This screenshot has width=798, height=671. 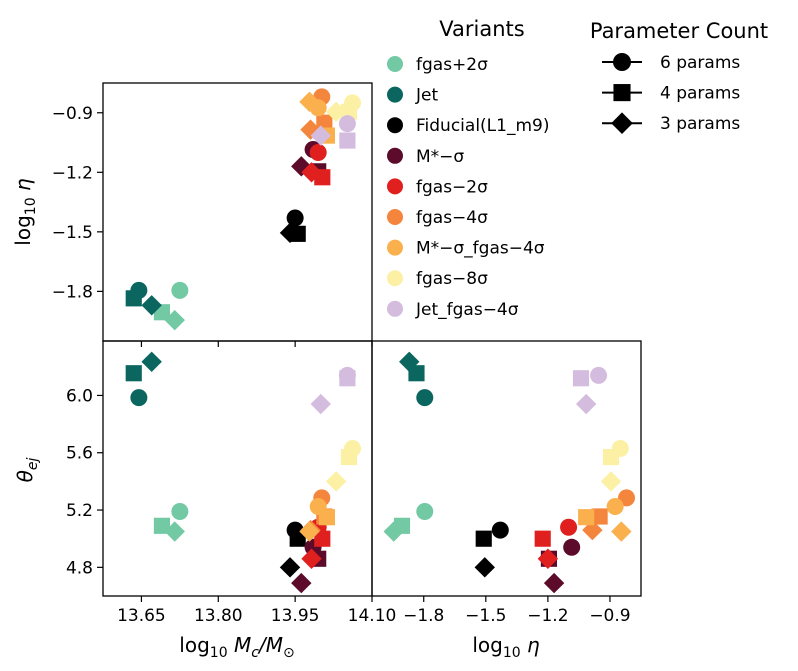 What do you see at coordinates (482, 126) in the screenshot?
I see `legend-label-fiducial-l1-m9: Fiducial(L1_m9)` at bounding box center [482, 126].